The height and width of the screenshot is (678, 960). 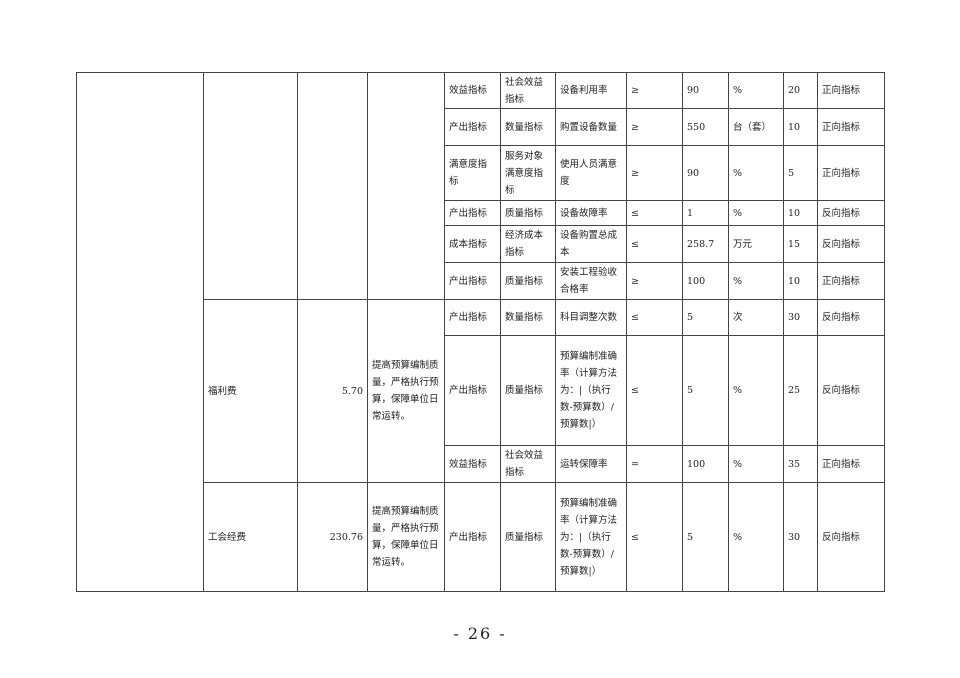 What do you see at coordinates (332, 391) in the screenshot?
I see `project-amount-cell: 5.70` at bounding box center [332, 391].